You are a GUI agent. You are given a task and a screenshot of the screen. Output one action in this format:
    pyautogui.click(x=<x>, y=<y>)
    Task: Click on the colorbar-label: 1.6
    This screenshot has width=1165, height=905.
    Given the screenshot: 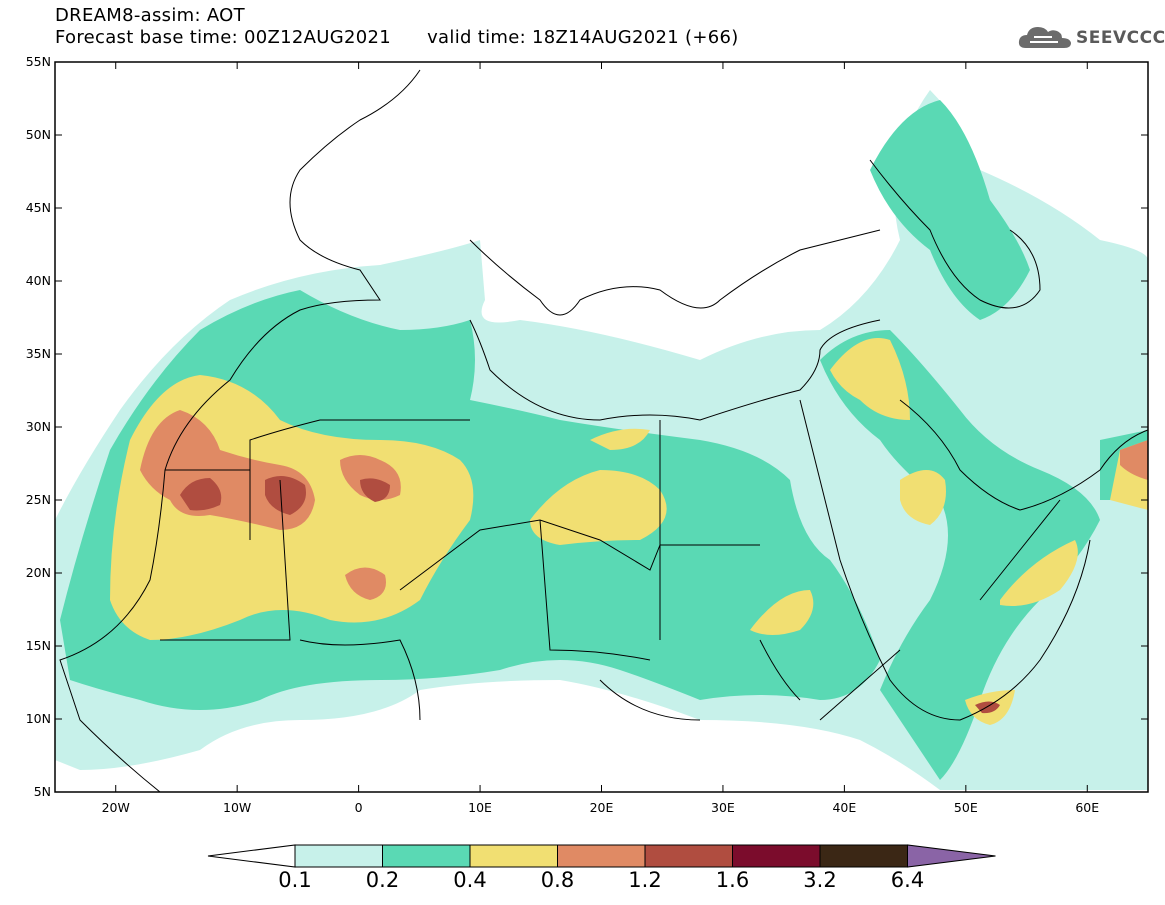 What is the action you would take?
    pyautogui.click(x=732, y=880)
    